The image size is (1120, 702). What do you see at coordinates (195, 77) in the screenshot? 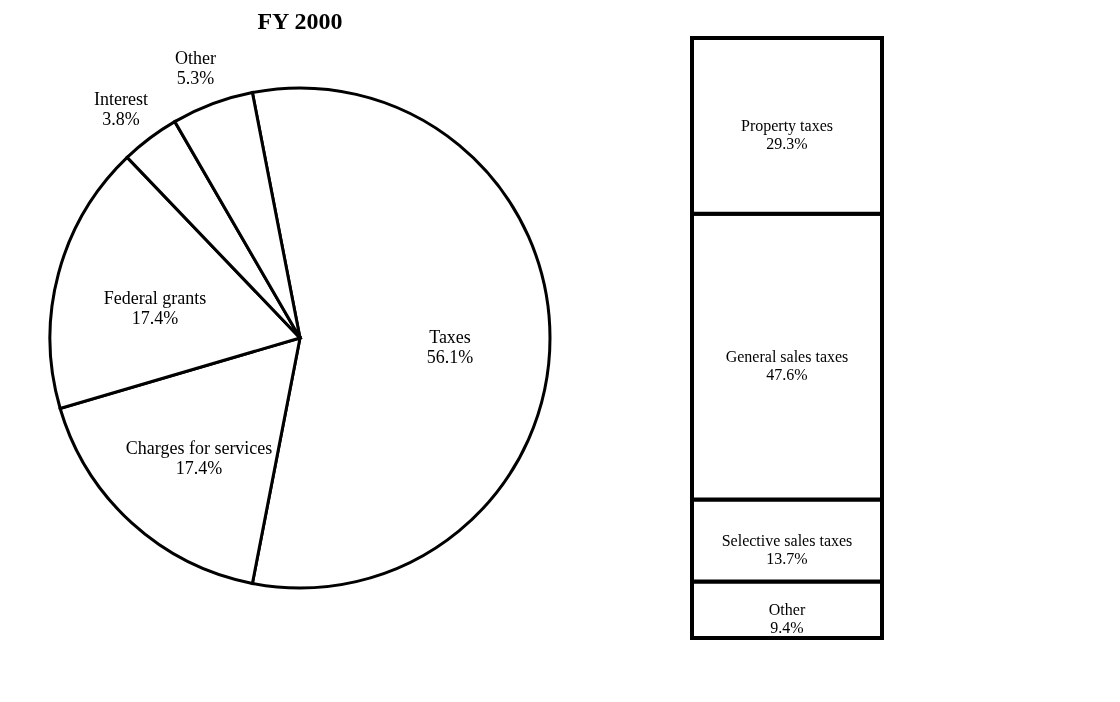
I see `data-label: 5.3%` at bounding box center [195, 77].